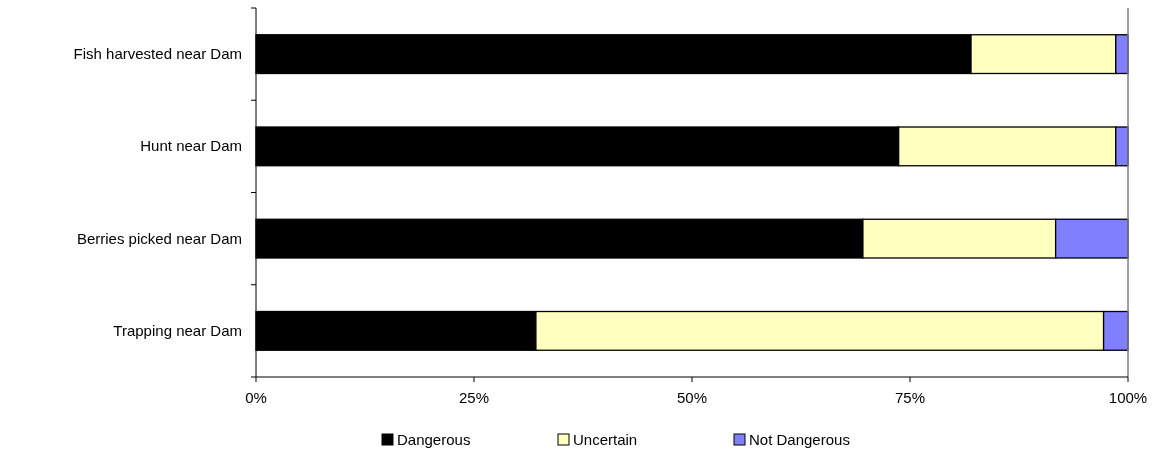 This screenshot has width=1158, height=465. Describe the element at coordinates (692, 397) in the screenshot. I see `x-tick-label: 50%` at that location.